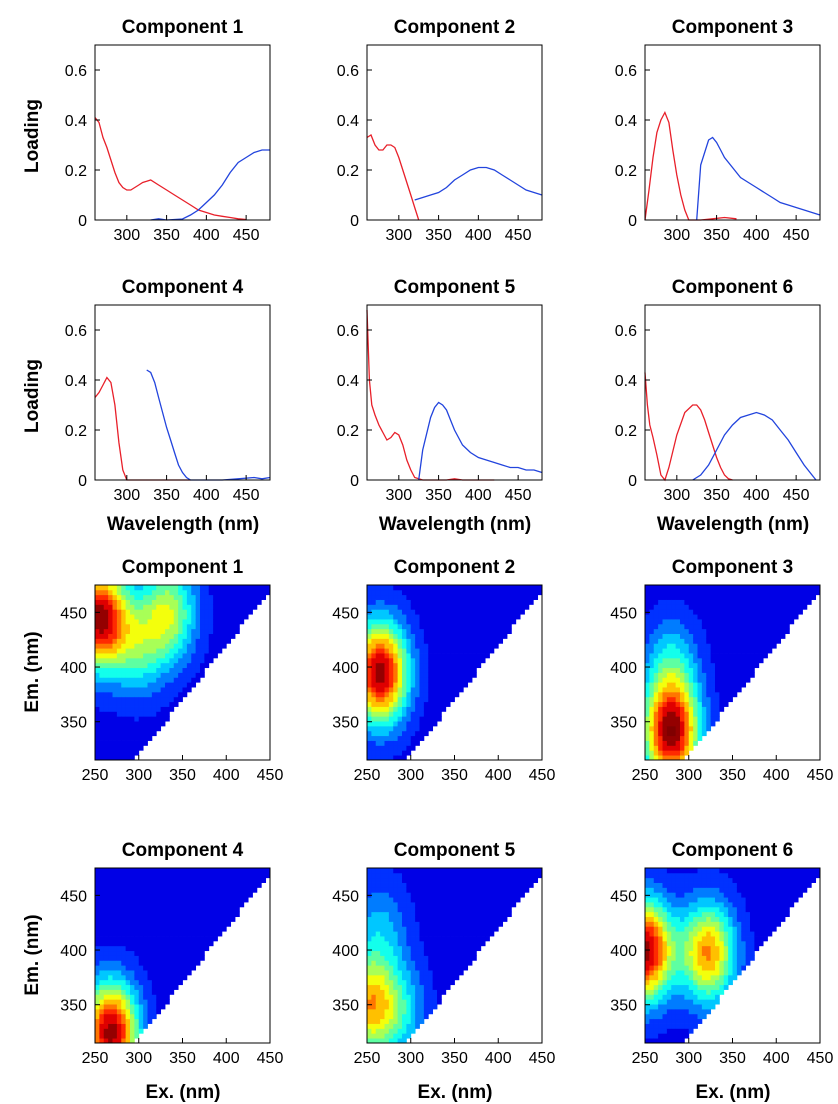  Describe the element at coordinates (348, 381) in the screenshot. I see `y-tick-label: 0.4` at that location.